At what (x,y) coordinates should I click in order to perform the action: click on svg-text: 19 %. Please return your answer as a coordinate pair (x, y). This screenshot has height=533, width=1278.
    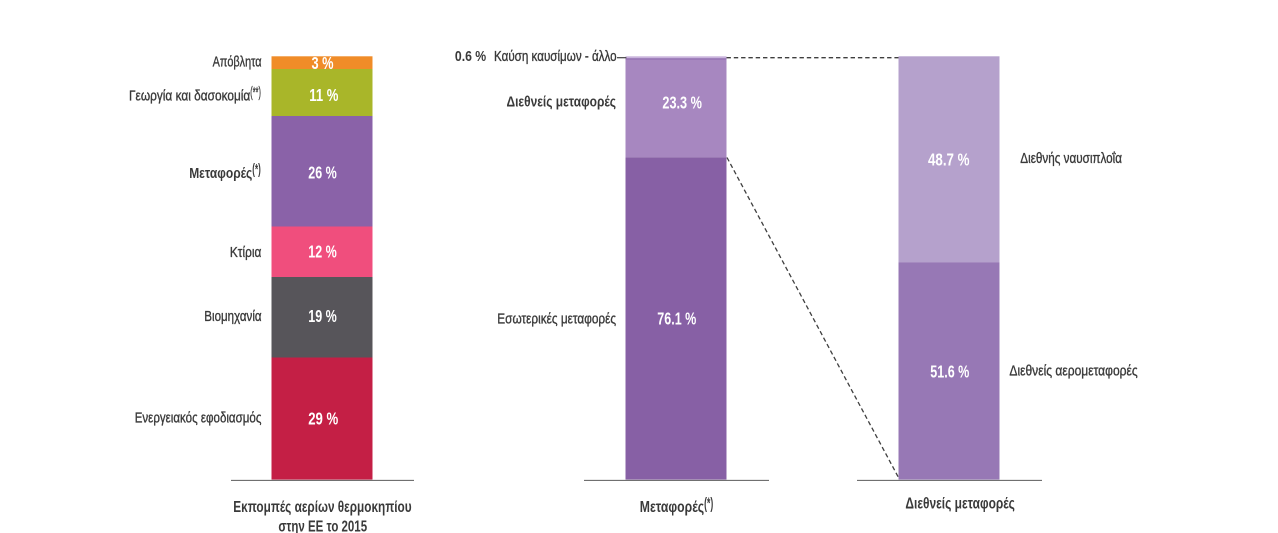
    Looking at the image, I should click on (322, 316).